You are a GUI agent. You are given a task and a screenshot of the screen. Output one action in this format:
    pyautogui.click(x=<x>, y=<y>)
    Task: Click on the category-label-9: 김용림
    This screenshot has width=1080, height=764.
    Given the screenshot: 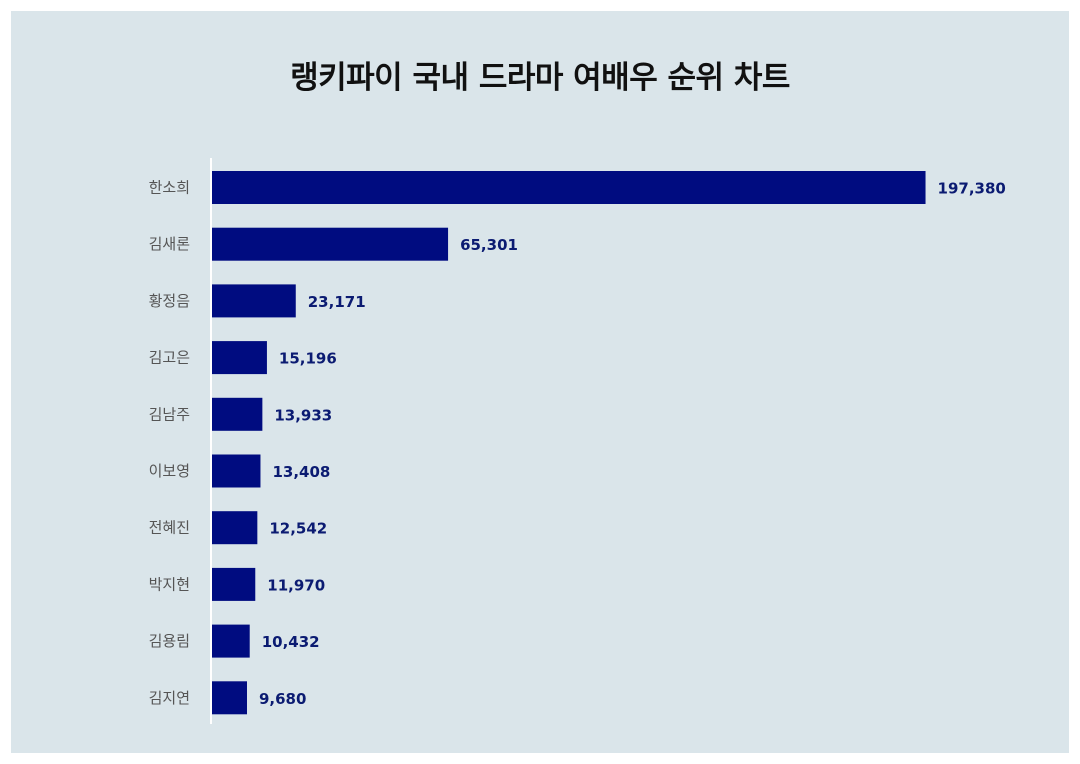 What is the action you would take?
    pyautogui.click(x=169, y=641)
    